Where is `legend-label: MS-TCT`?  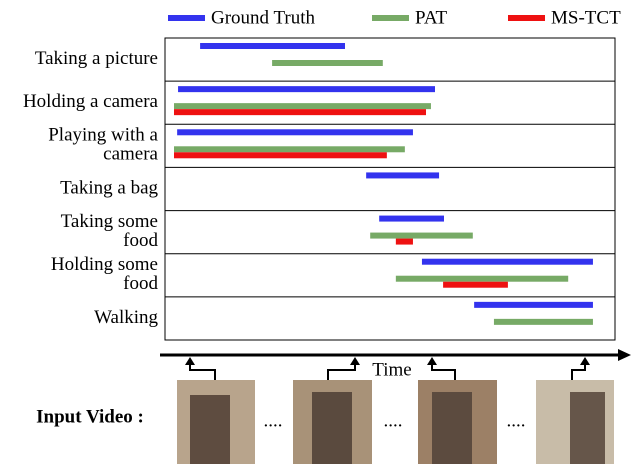
legend-label: MS-TCT is located at coordinates (586, 17).